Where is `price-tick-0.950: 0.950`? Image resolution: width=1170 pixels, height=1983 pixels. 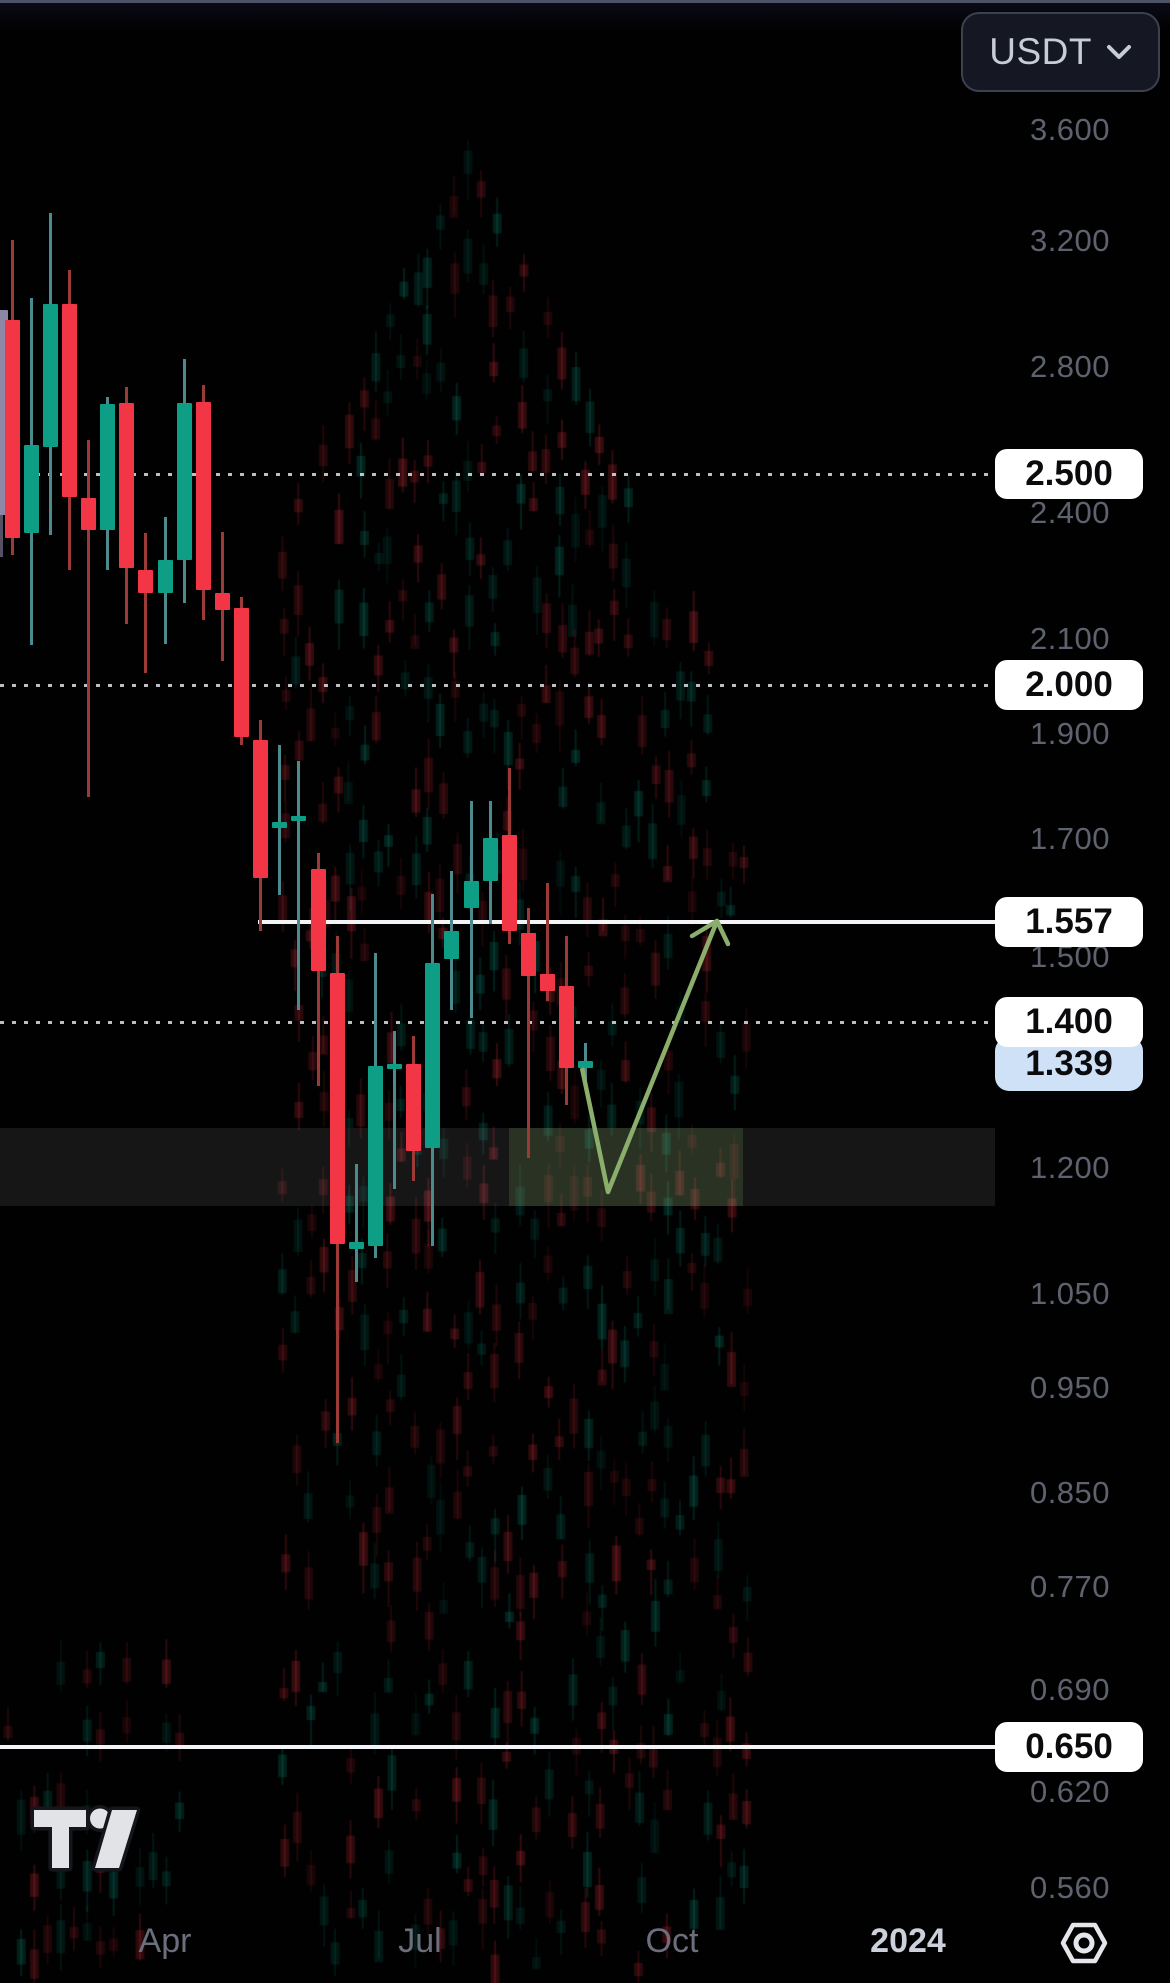 price-tick-0.950: 0.950 is located at coordinates (1070, 1388).